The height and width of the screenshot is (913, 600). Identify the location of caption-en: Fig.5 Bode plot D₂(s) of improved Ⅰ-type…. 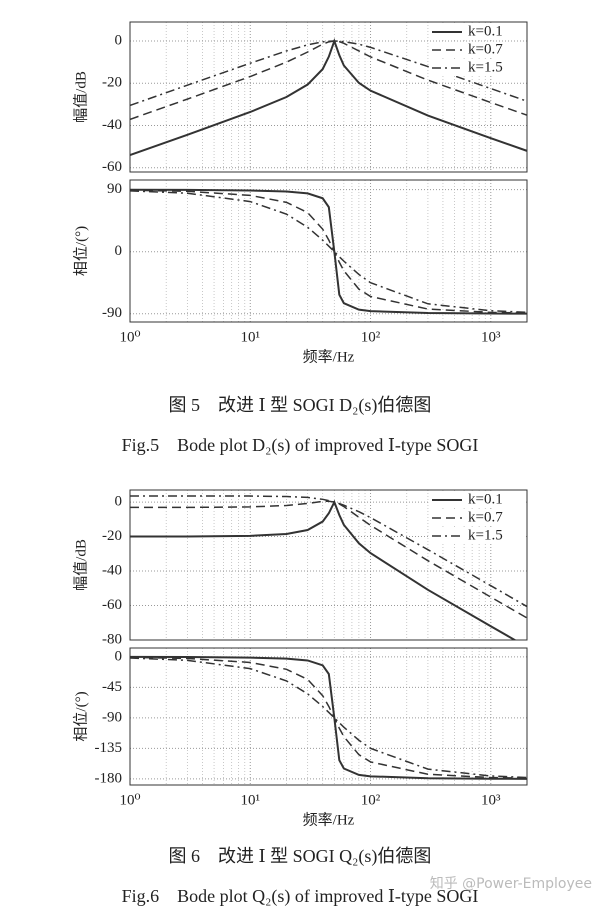
(300, 445).